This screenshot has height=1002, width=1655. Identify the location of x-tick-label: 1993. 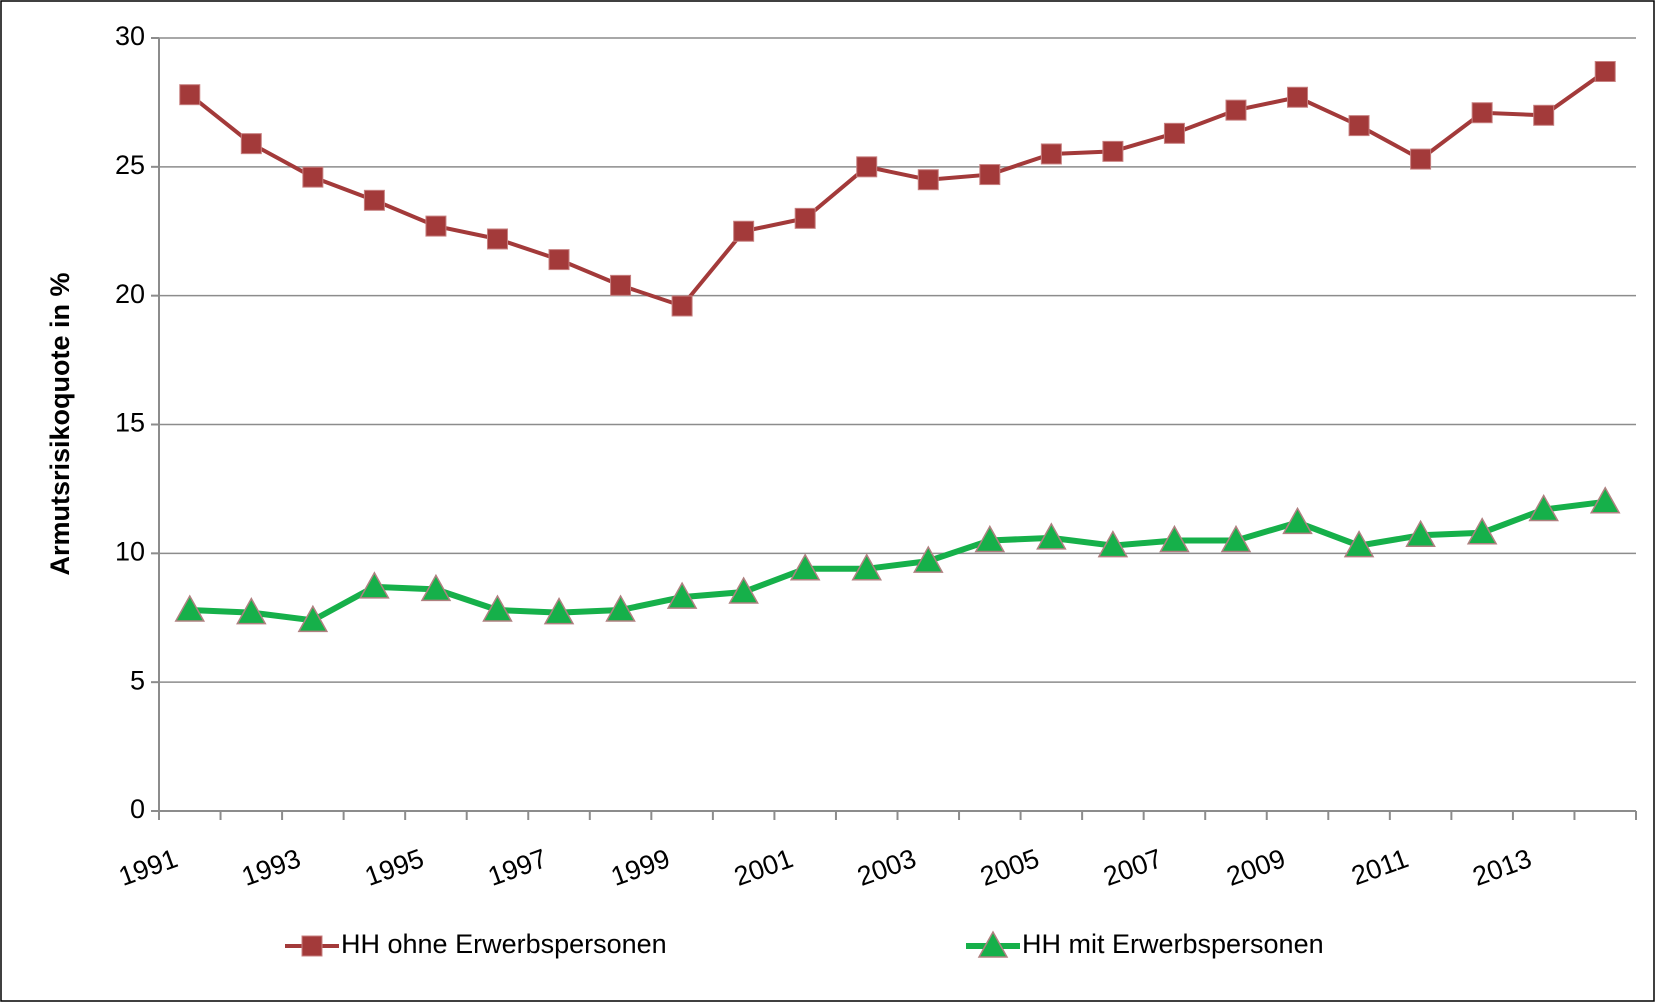
(271, 867).